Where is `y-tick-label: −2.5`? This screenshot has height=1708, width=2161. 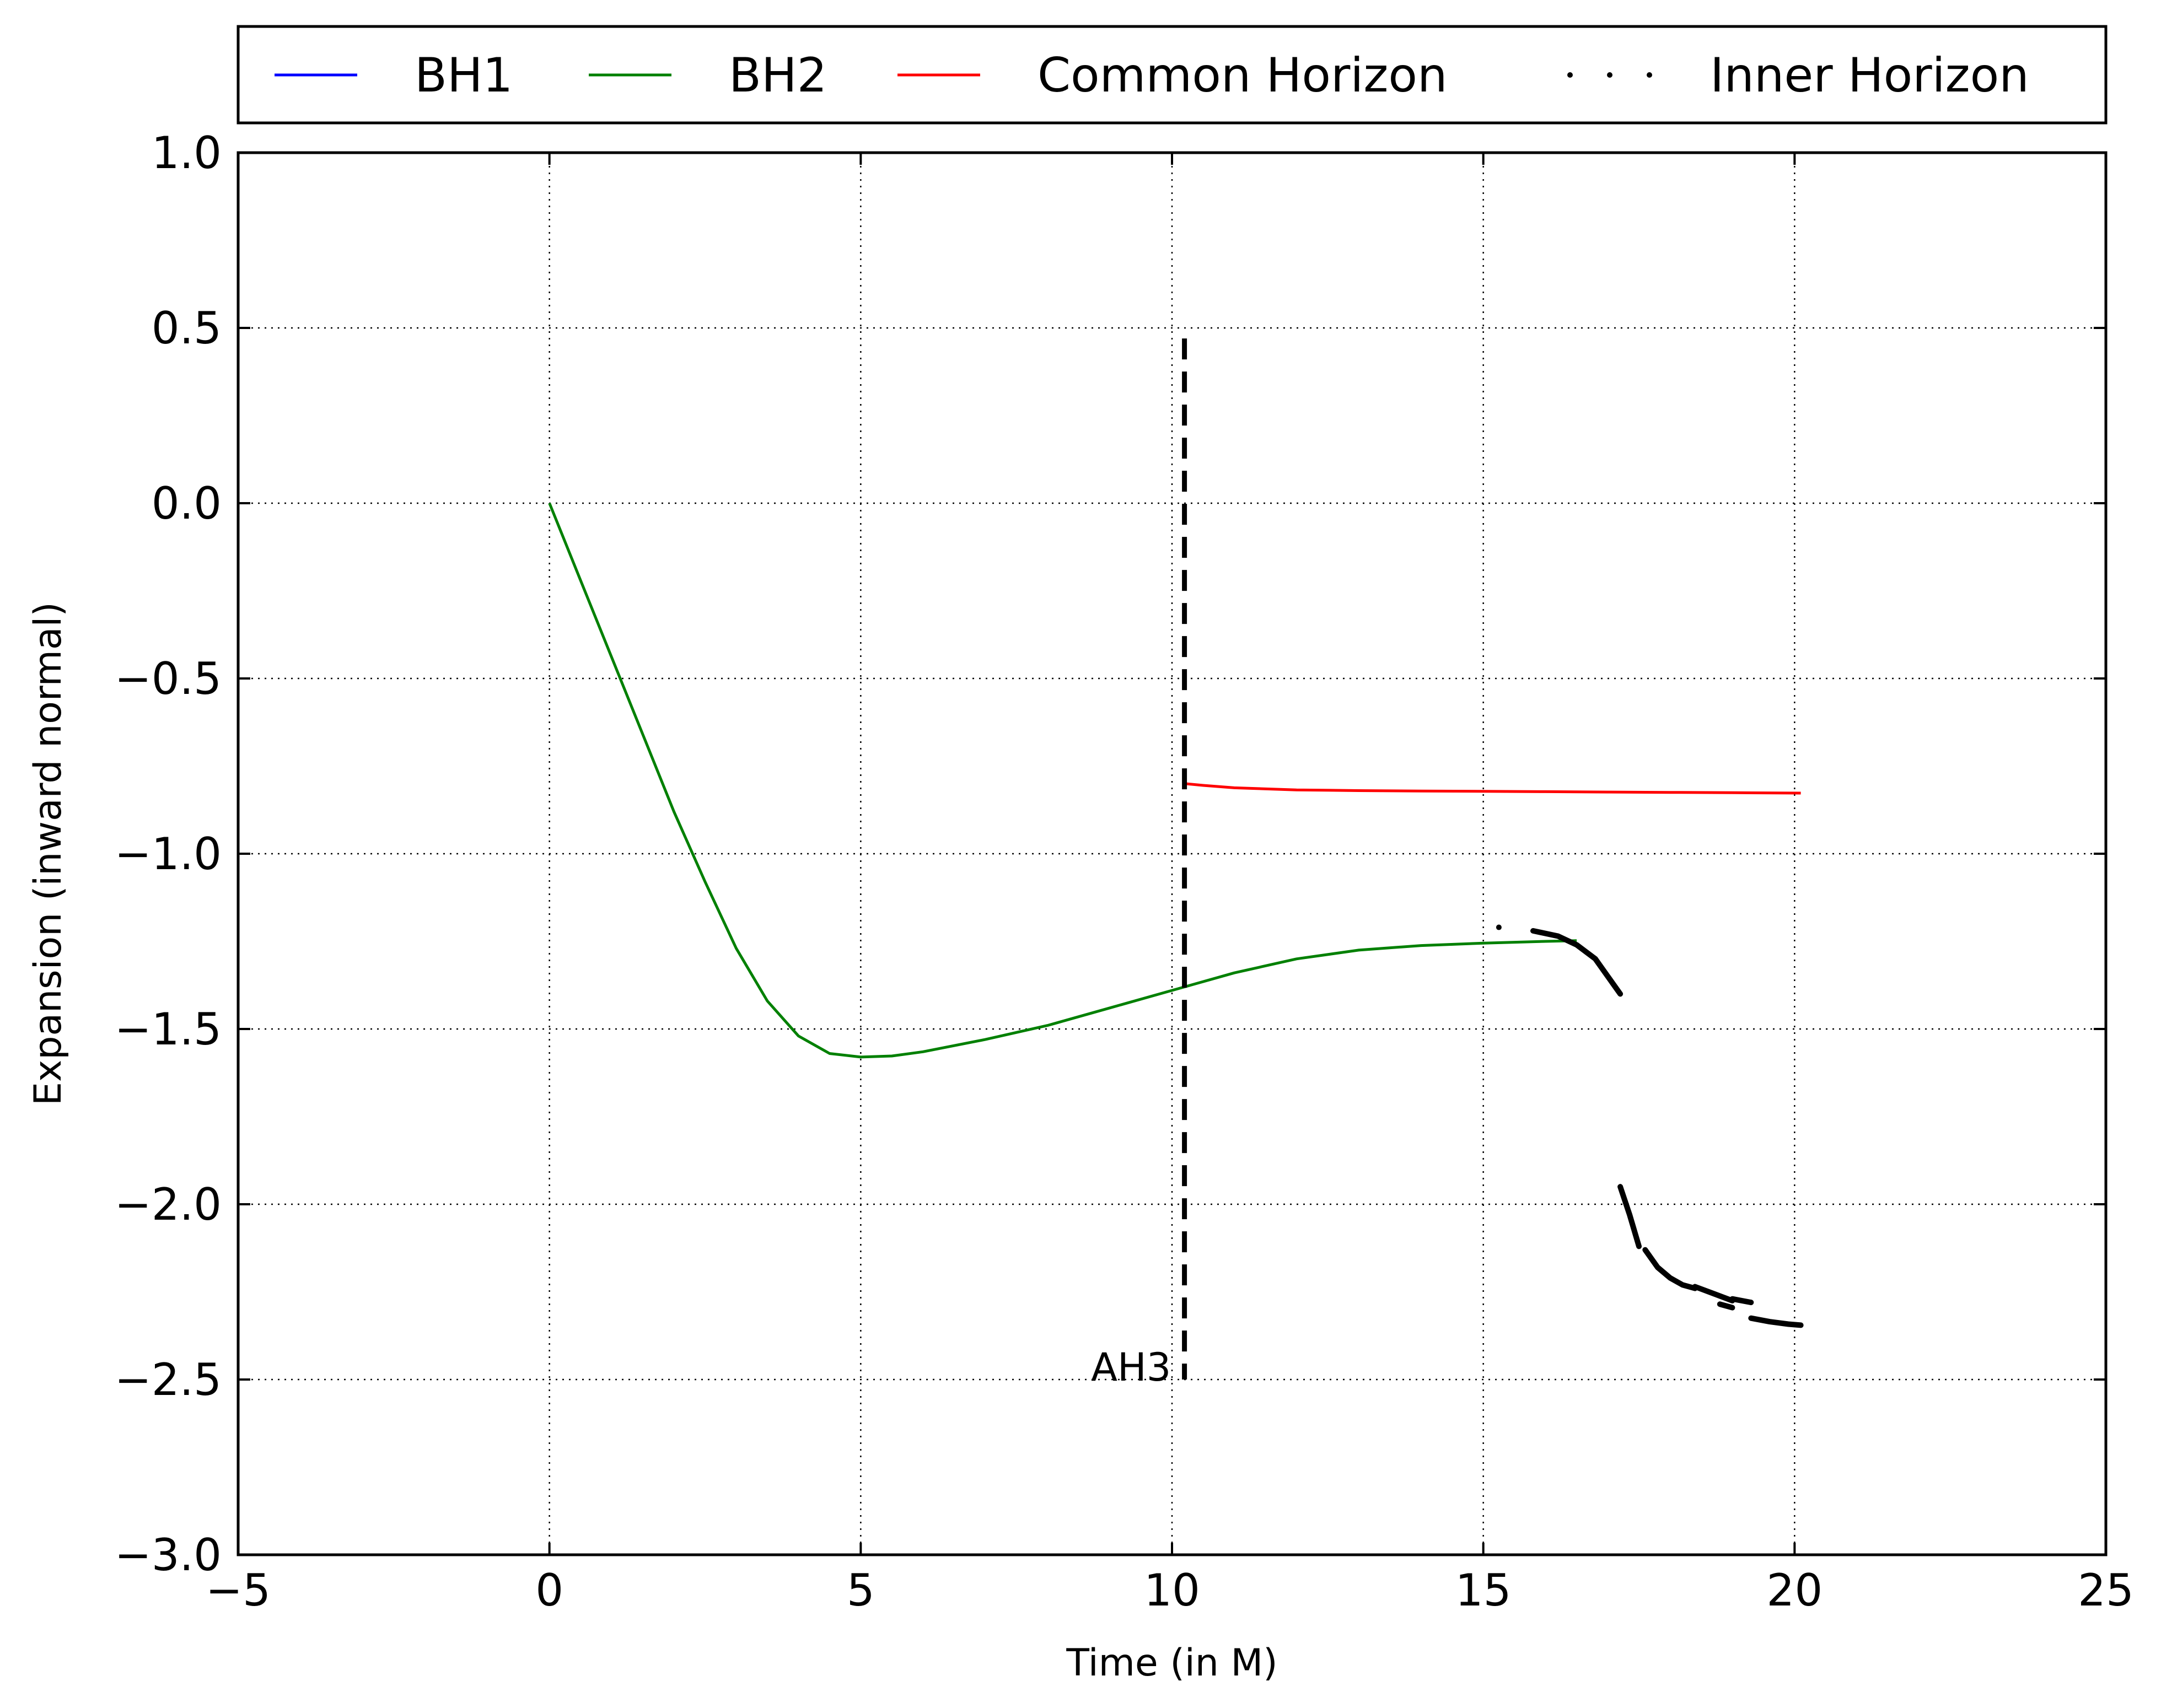
y-tick-label: −2.5 is located at coordinates (168, 1379).